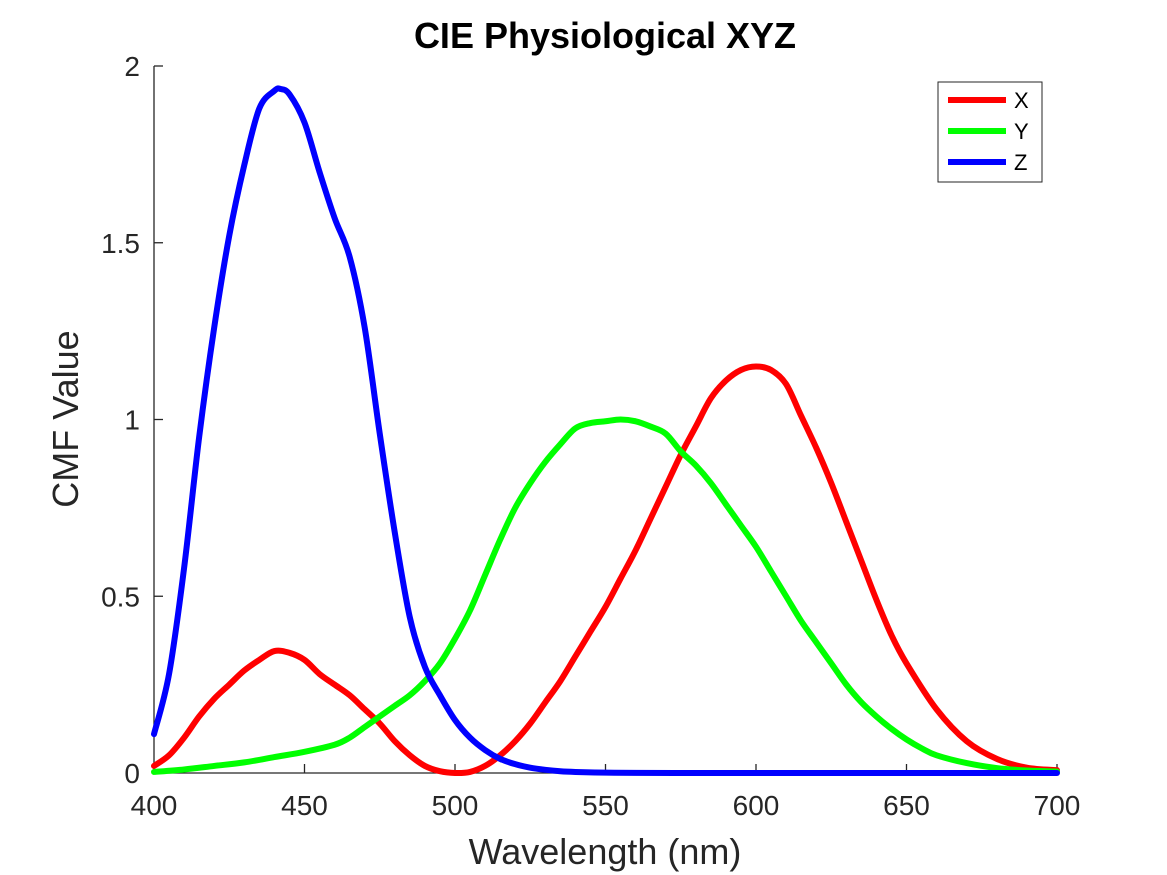 The width and height of the screenshot is (1167, 875). Describe the element at coordinates (120, 243) in the screenshot. I see `y-tick-label: 1.5` at that location.